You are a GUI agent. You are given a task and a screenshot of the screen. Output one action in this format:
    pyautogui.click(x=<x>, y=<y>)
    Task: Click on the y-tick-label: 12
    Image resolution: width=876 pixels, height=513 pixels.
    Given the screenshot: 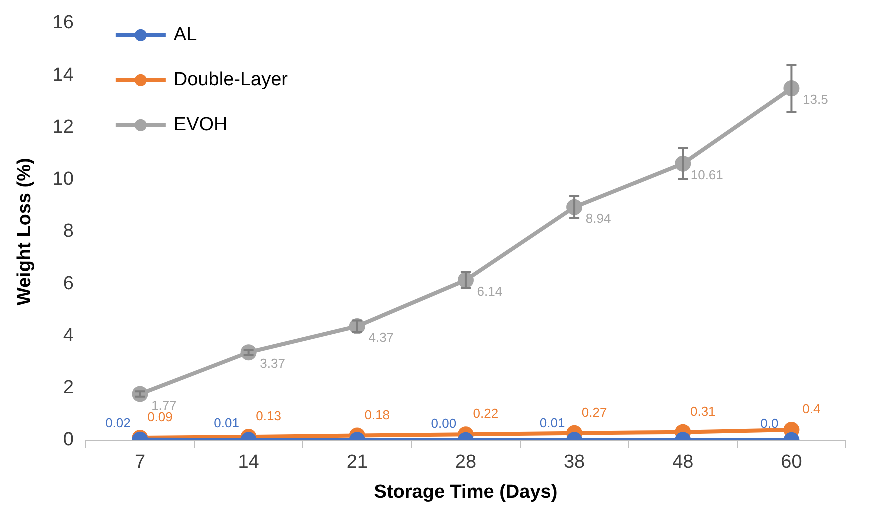 What is the action you would take?
    pyautogui.click(x=63, y=127)
    